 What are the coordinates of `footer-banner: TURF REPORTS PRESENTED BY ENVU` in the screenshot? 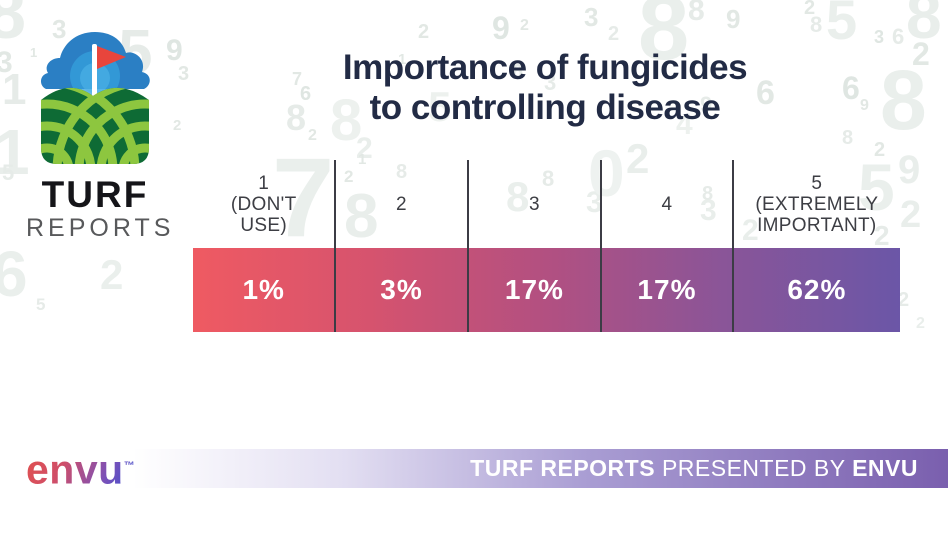 It's located at (474, 468).